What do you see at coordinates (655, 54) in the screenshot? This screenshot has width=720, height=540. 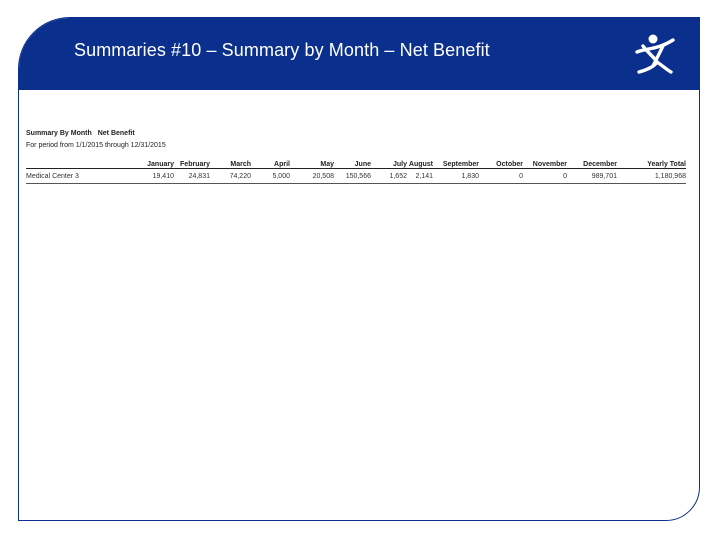 I see `stick-figure-logo-icon` at bounding box center [655, 54].